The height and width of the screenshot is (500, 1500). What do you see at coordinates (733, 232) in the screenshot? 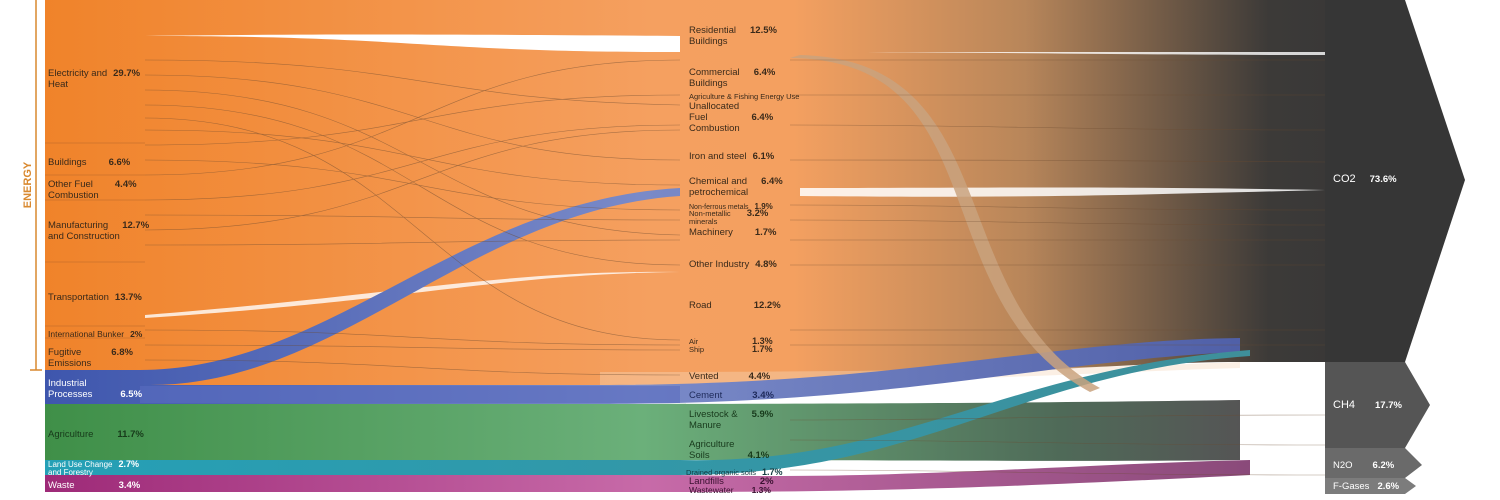
I see `sector-label-machinery: Machinery 1.7%` at bounding box center [733, 232].